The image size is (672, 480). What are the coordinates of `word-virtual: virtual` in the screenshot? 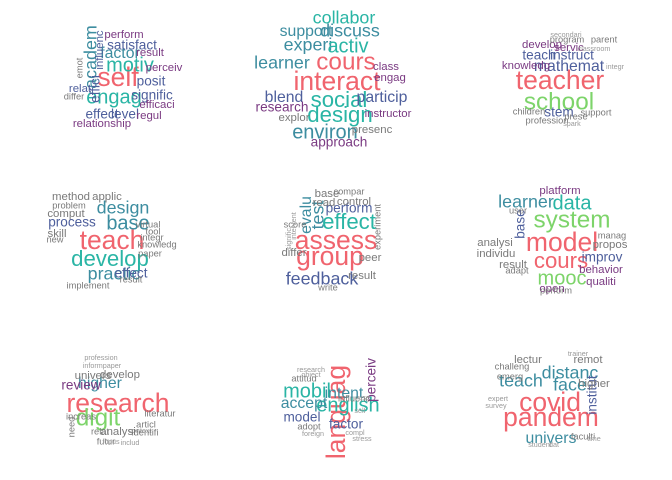 It's located at (148, 224).